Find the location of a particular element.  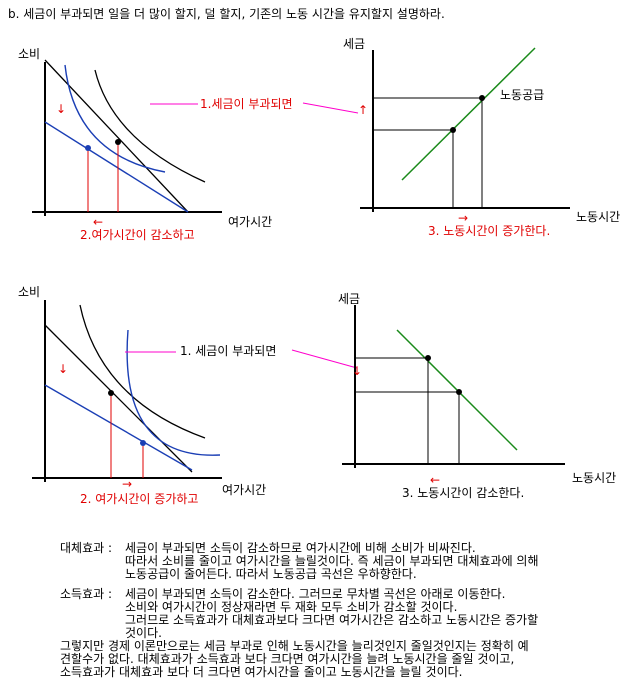

result: 3. 노동시간이 증가한다. is located at coordinates (489, 231).